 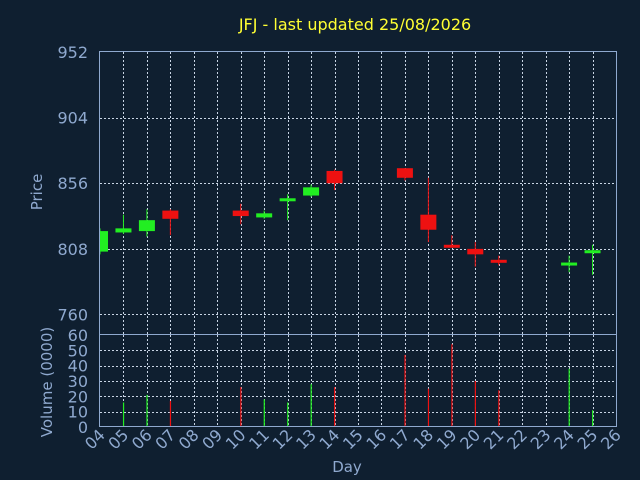 I want to click on volume-bars, so click(x=358, y=385).